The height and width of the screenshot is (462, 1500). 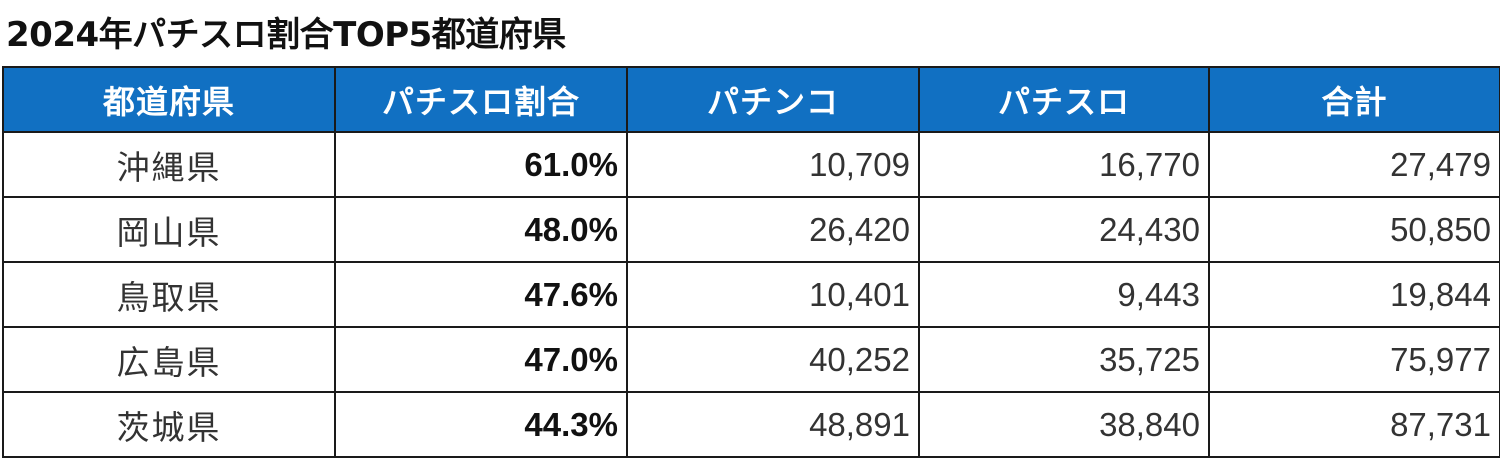 I want to click on header-prefecture: 都道府県, so click(x=169, y=99).